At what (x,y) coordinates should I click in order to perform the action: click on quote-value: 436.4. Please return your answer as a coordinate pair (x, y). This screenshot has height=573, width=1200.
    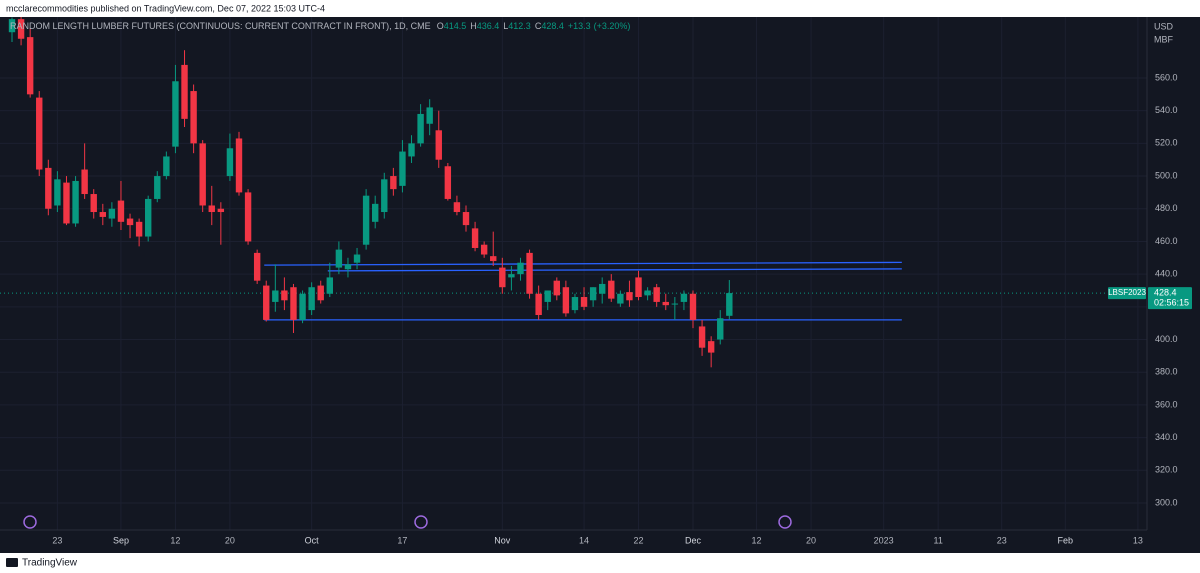
    Looking at the image, I should click on (488, 26).